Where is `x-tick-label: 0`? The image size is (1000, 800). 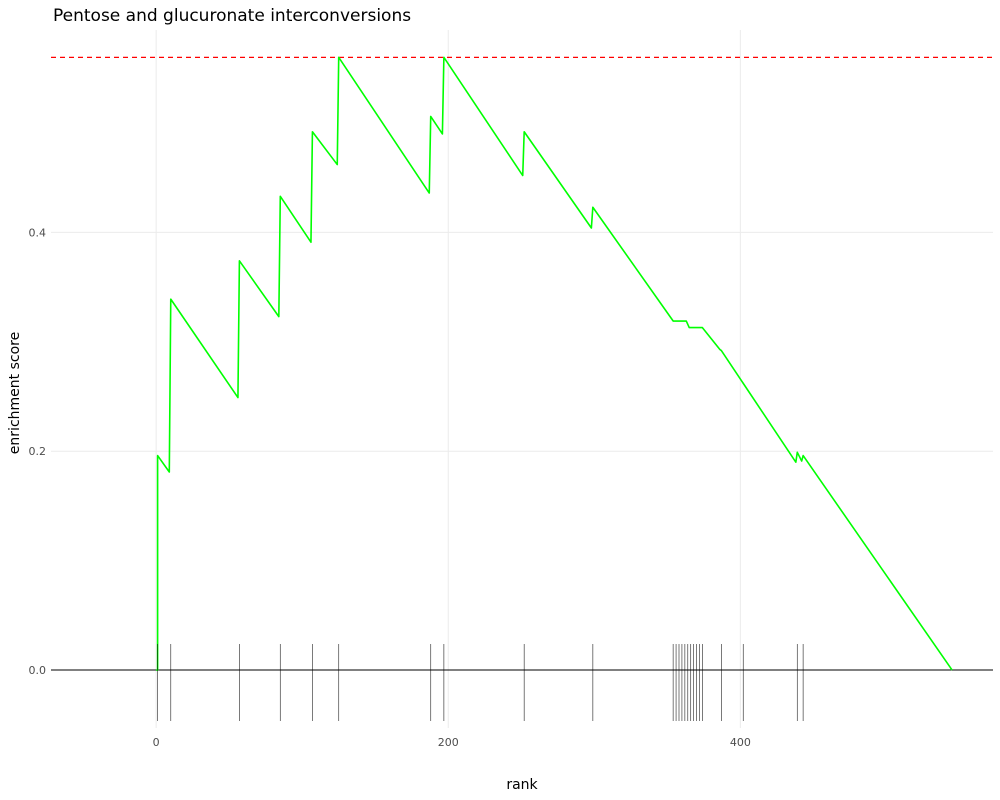
x-tick-label: 0 is located at coordinates (156, 742).